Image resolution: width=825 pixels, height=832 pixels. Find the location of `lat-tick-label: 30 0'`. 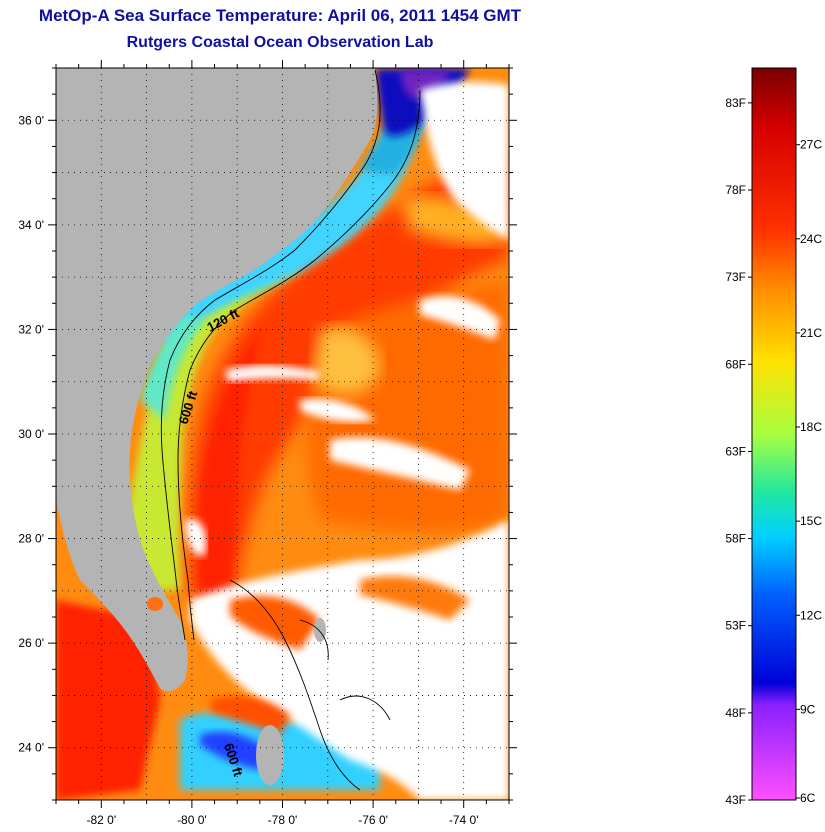

lat-tick-label: 30 0' is located at coordinates (31, 434).